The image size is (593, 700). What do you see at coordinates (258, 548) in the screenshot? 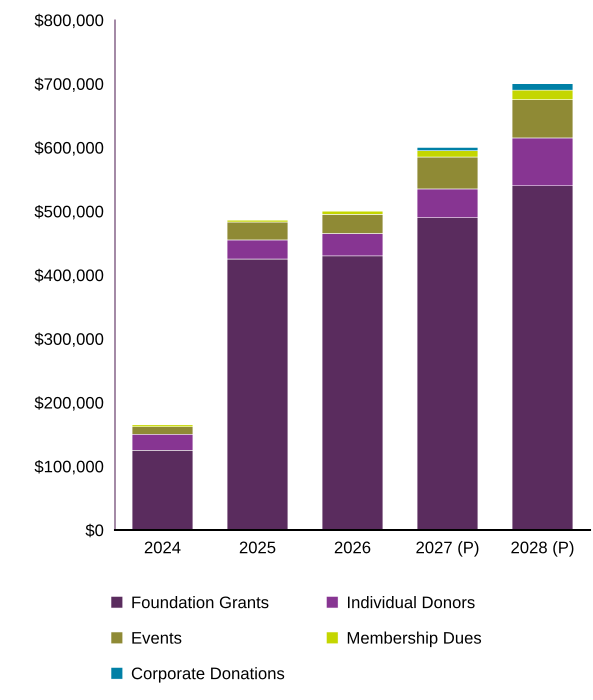
I see `x-tick-label: 2025` at bounding box center [258, 548].